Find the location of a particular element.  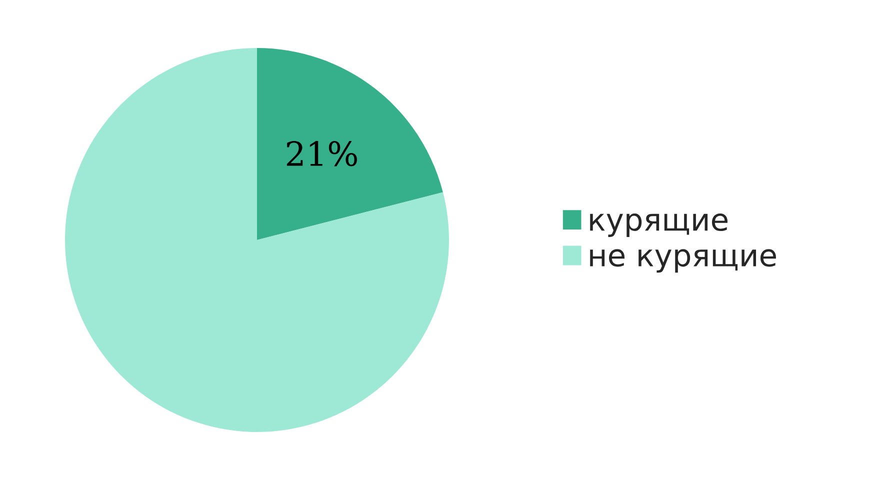

legend-label: не курящие is located at coordinates (683, 261).